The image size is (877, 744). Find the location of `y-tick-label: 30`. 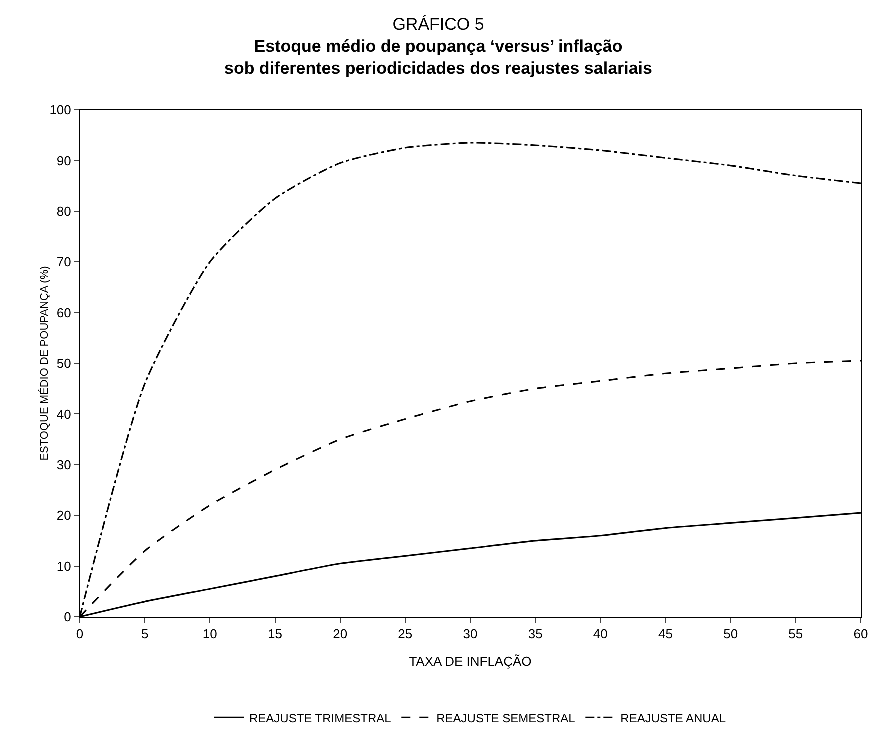

y-tick-label: 30 is located at coordinates (64, 464).